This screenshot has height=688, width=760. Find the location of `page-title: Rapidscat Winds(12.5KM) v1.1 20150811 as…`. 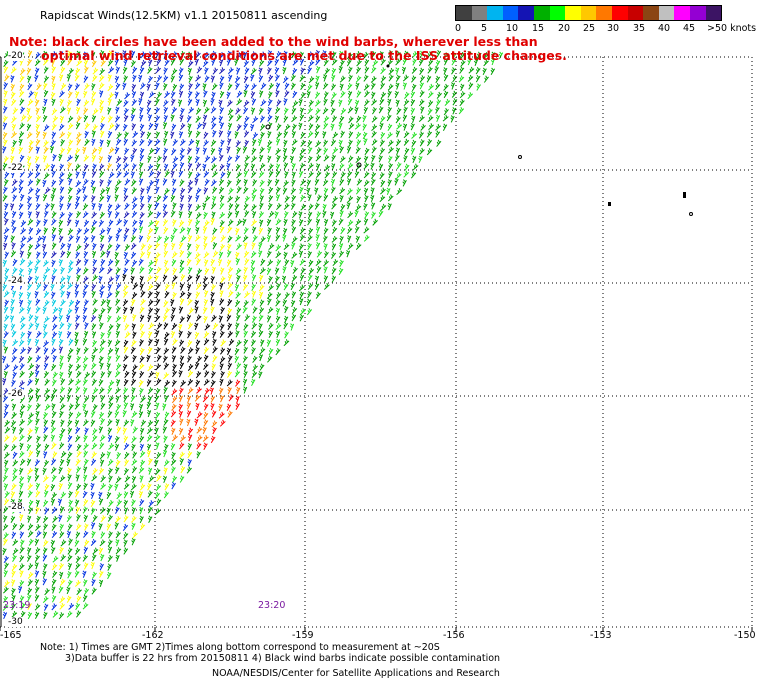

page-title: Rapidscat Winds(12.5KM) v1.1 20150811 as… is located at coordinates (184, 15).